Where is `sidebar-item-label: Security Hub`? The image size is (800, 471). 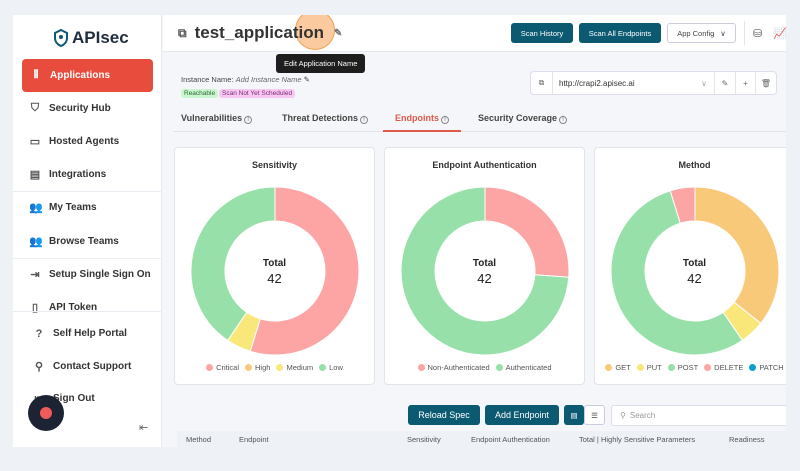
sidebar-item-label: Security Hub is located at coordinates (80, 108).